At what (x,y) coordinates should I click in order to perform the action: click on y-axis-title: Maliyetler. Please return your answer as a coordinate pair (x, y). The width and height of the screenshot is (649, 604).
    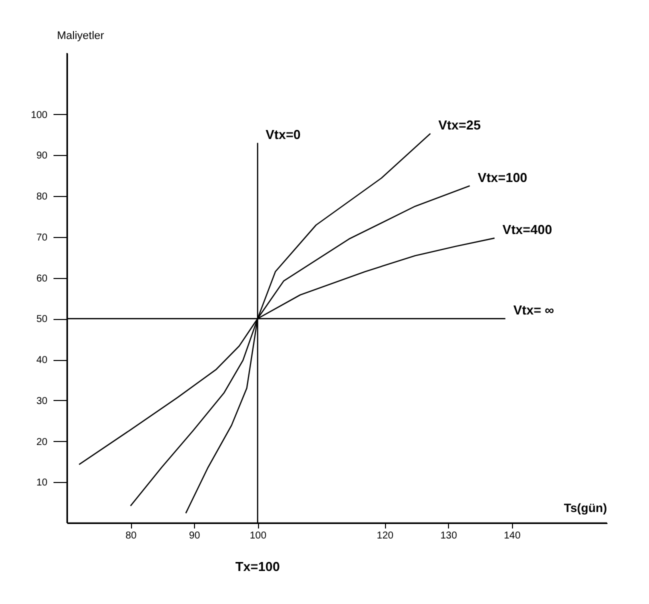
    Looking at the image, I should click on (80, 36).